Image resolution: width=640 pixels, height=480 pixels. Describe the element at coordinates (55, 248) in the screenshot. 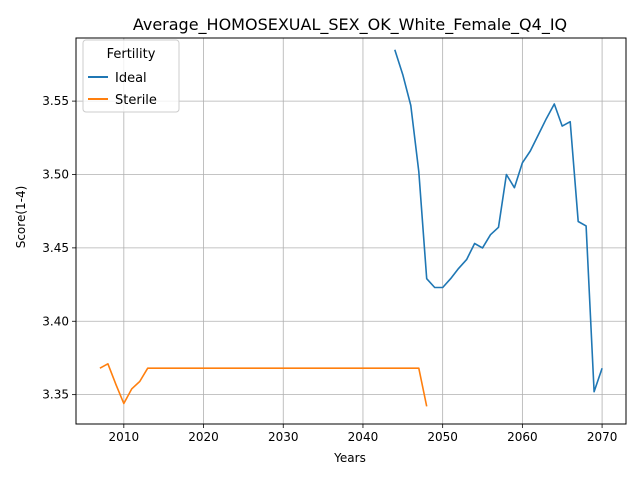

I see `y-tick-label: 3.45` at that location.